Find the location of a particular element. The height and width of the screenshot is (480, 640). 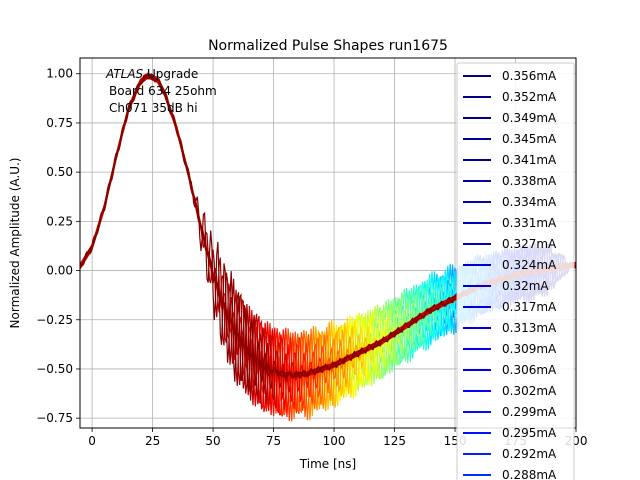

x-tick-label: 50 is located at coordinates (212, 441).